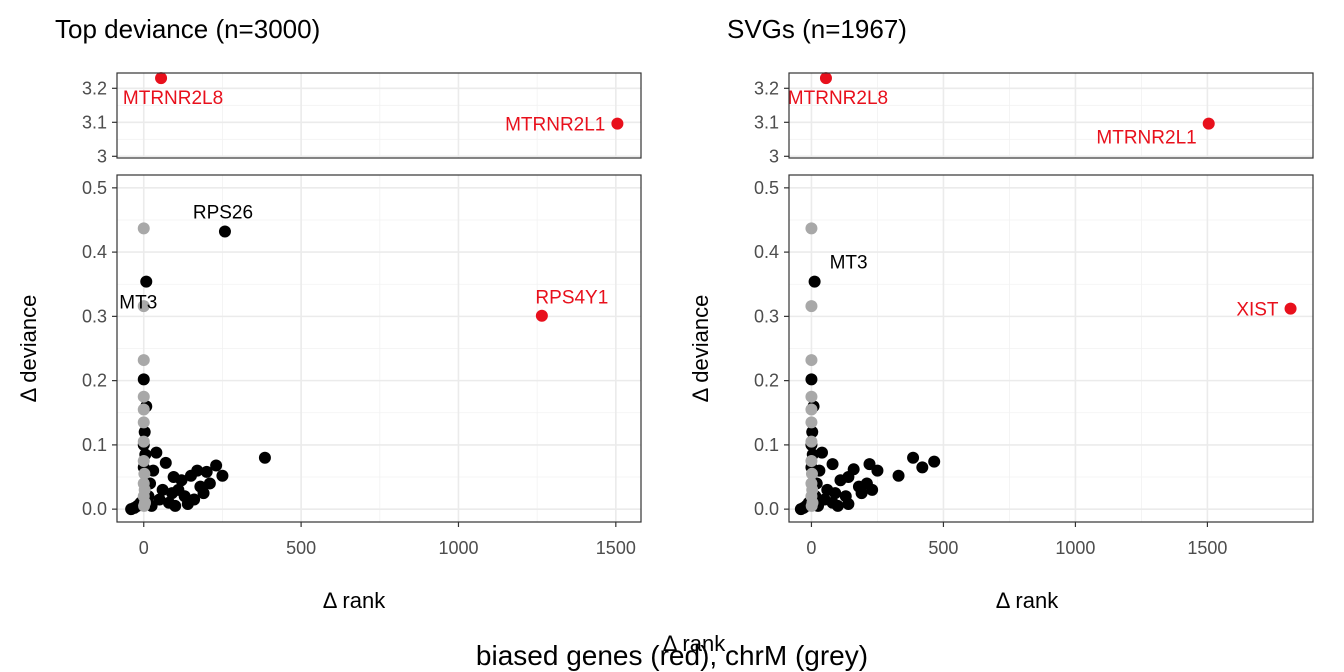 The image size is (1344, 672). I want to click on upper-panel-border, so click(379, 115).